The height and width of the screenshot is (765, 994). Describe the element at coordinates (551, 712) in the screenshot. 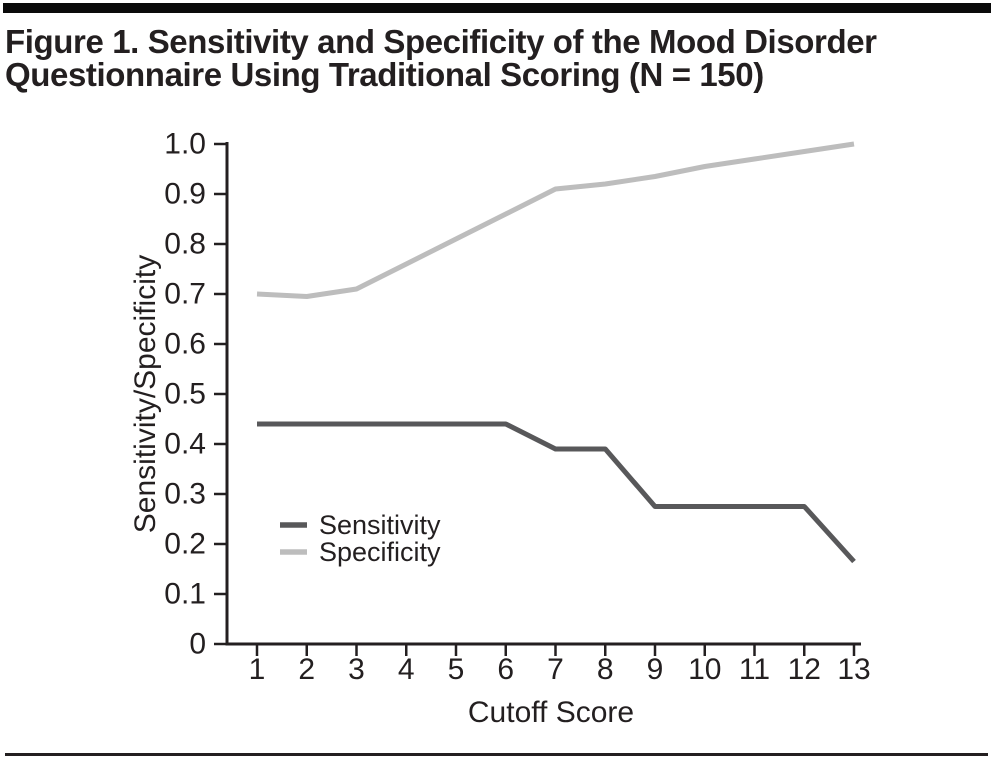

I see `x-axis-title: Cutoff Score` at that location.